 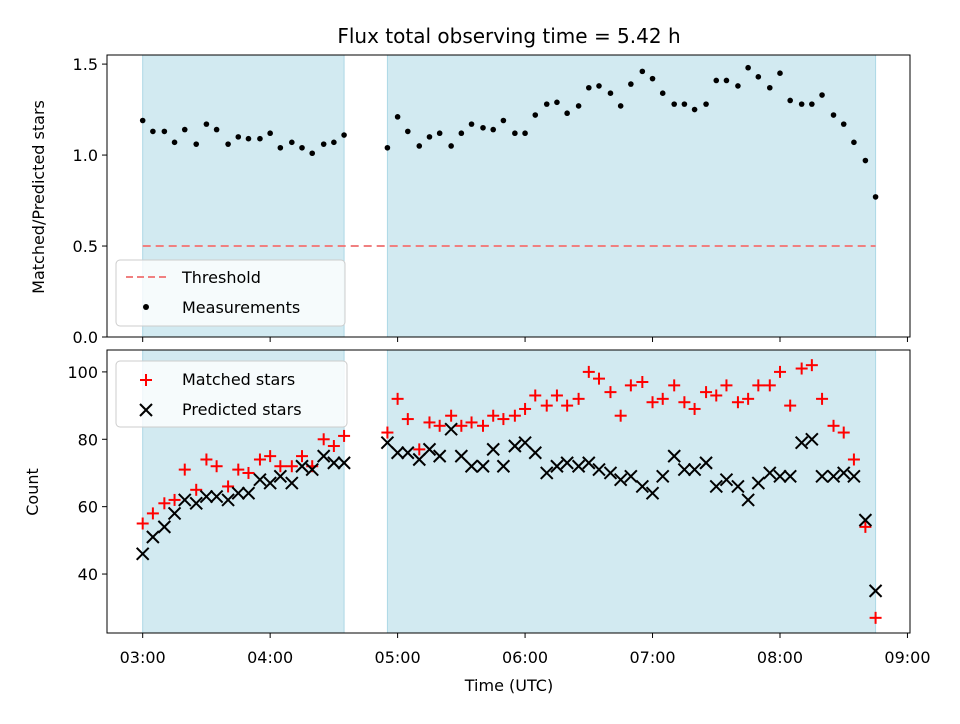 I want to click on legend-predicted-label: Predicted stars, so click(x=242, y=409).